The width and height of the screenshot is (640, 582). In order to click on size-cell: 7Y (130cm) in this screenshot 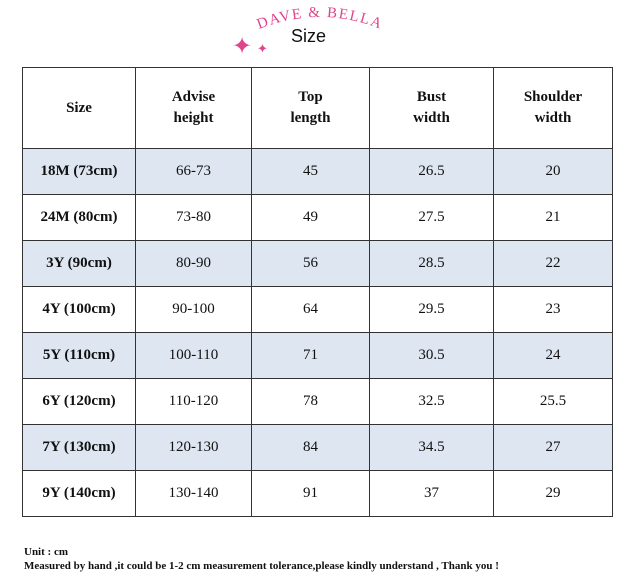, I will do `click(79, 447)`.